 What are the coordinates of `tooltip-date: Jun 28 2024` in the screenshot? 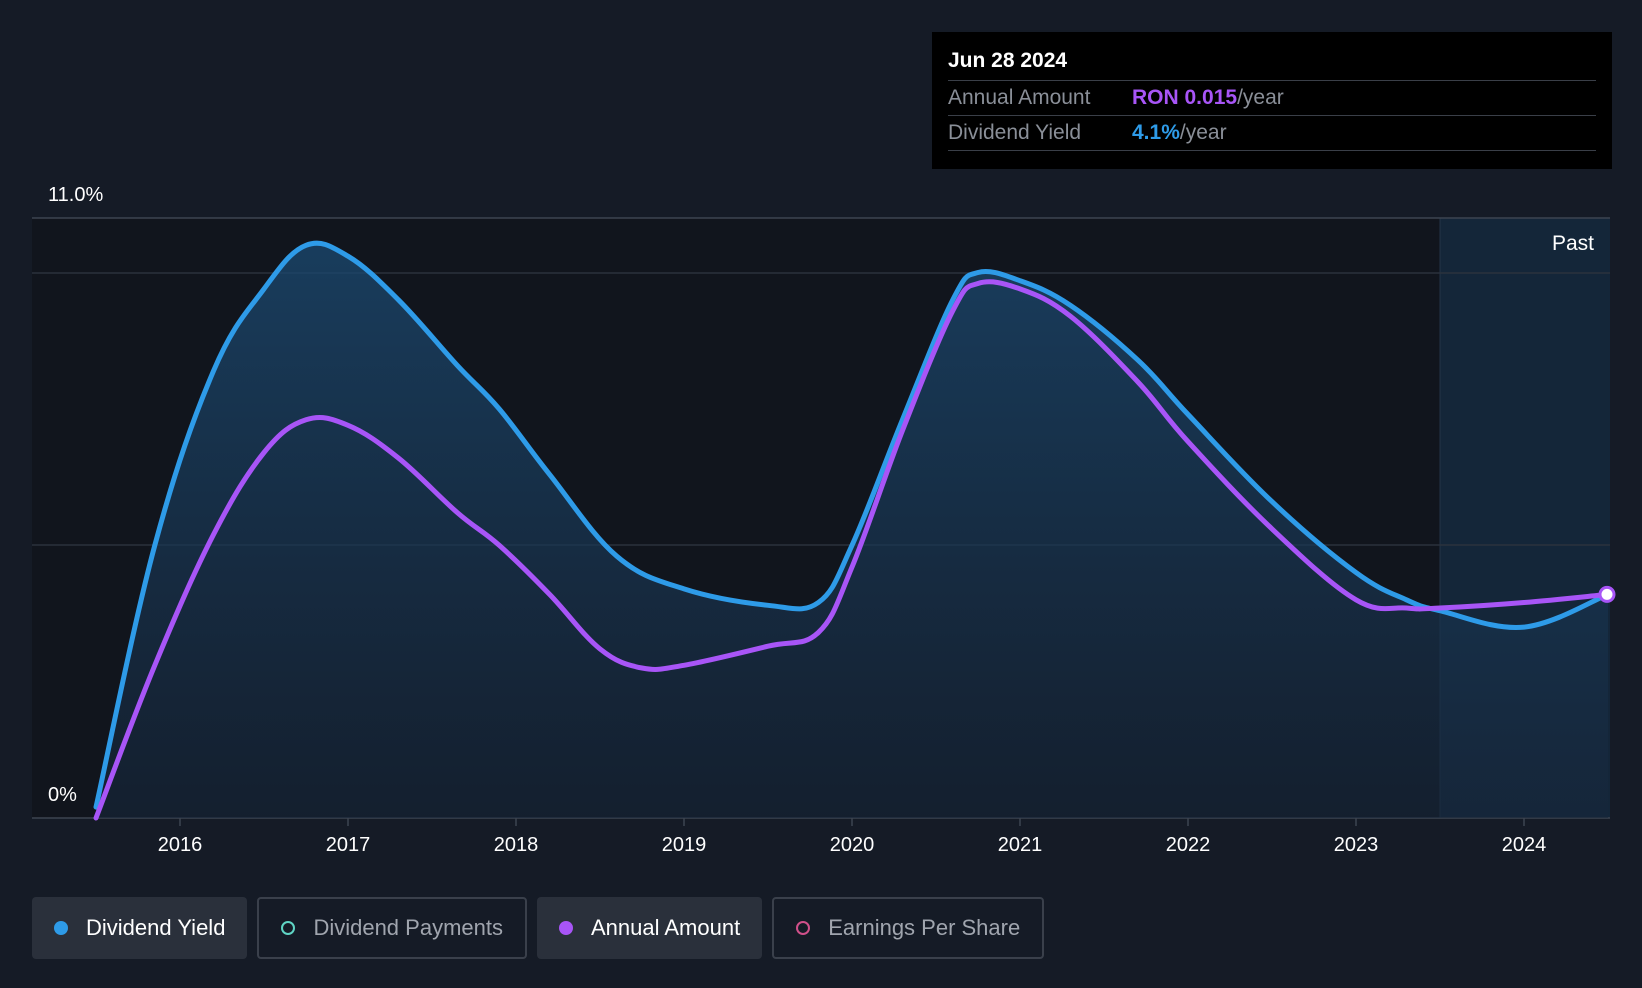 It's located at (1272, 63).